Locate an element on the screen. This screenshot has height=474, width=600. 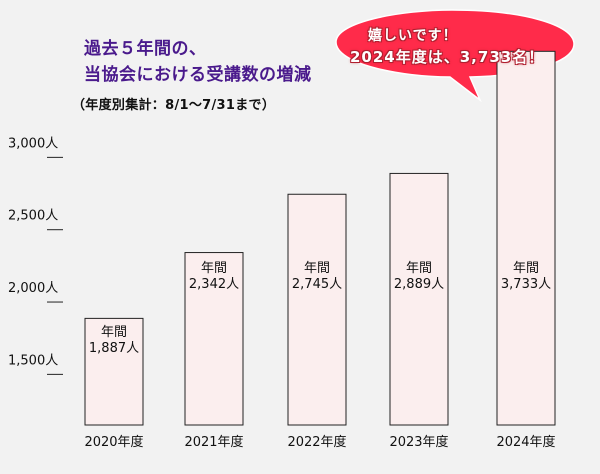
callout-bubble is located at coordinates (455, 56).